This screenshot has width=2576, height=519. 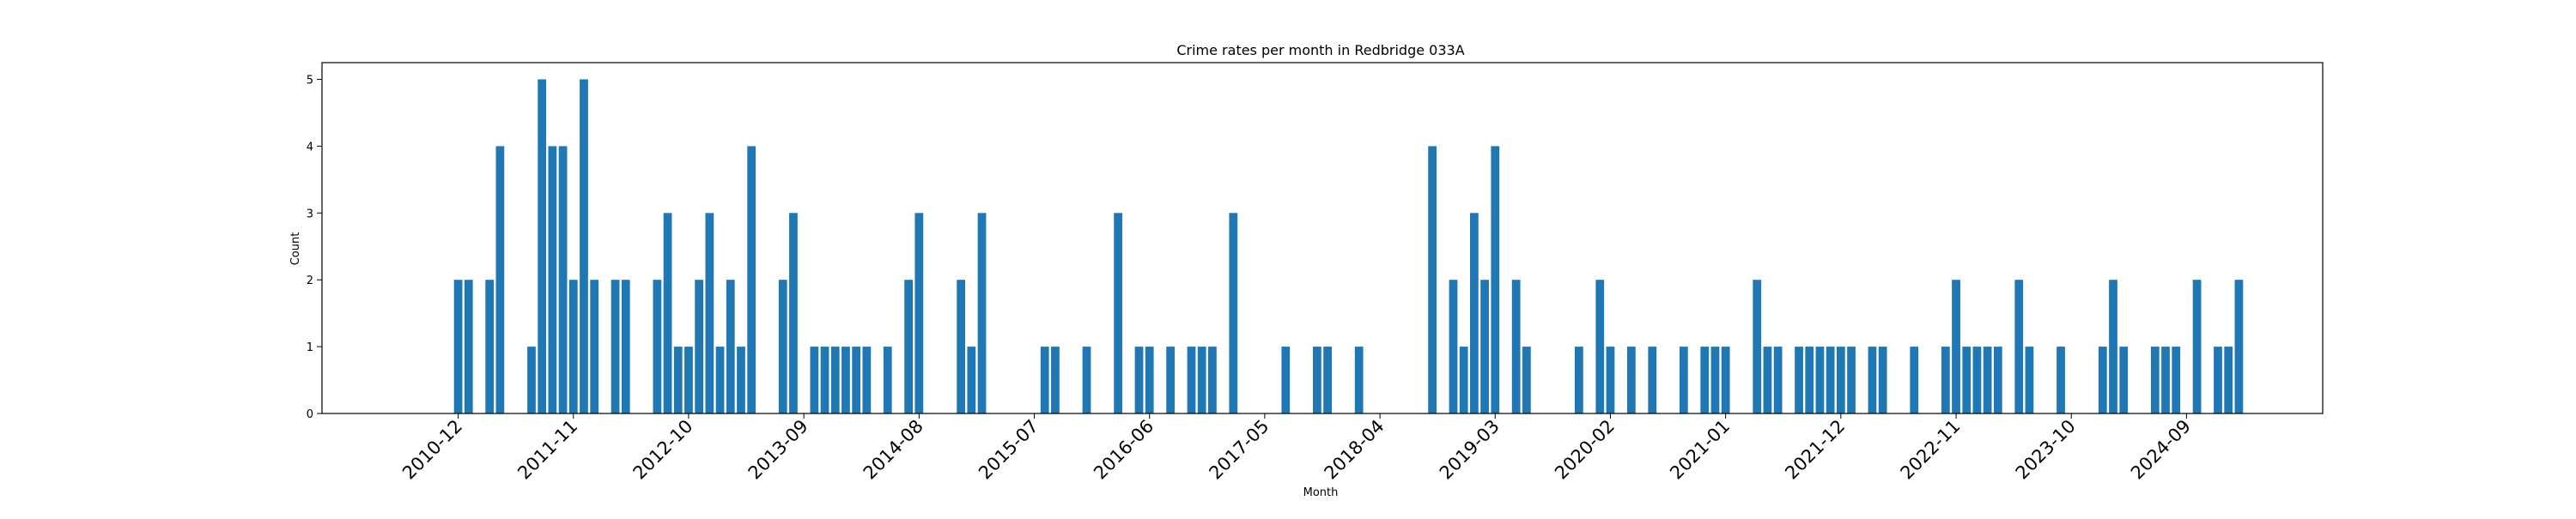 What do you see at coordinates (547, 450) in the screenshot?
I see `x-tick-label: 2011-11` at bounding box center [547, 450].